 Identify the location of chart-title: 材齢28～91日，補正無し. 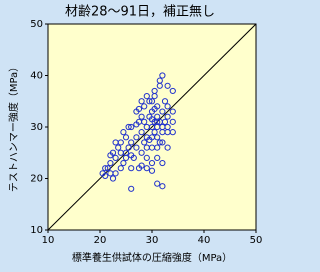
(140, 12).